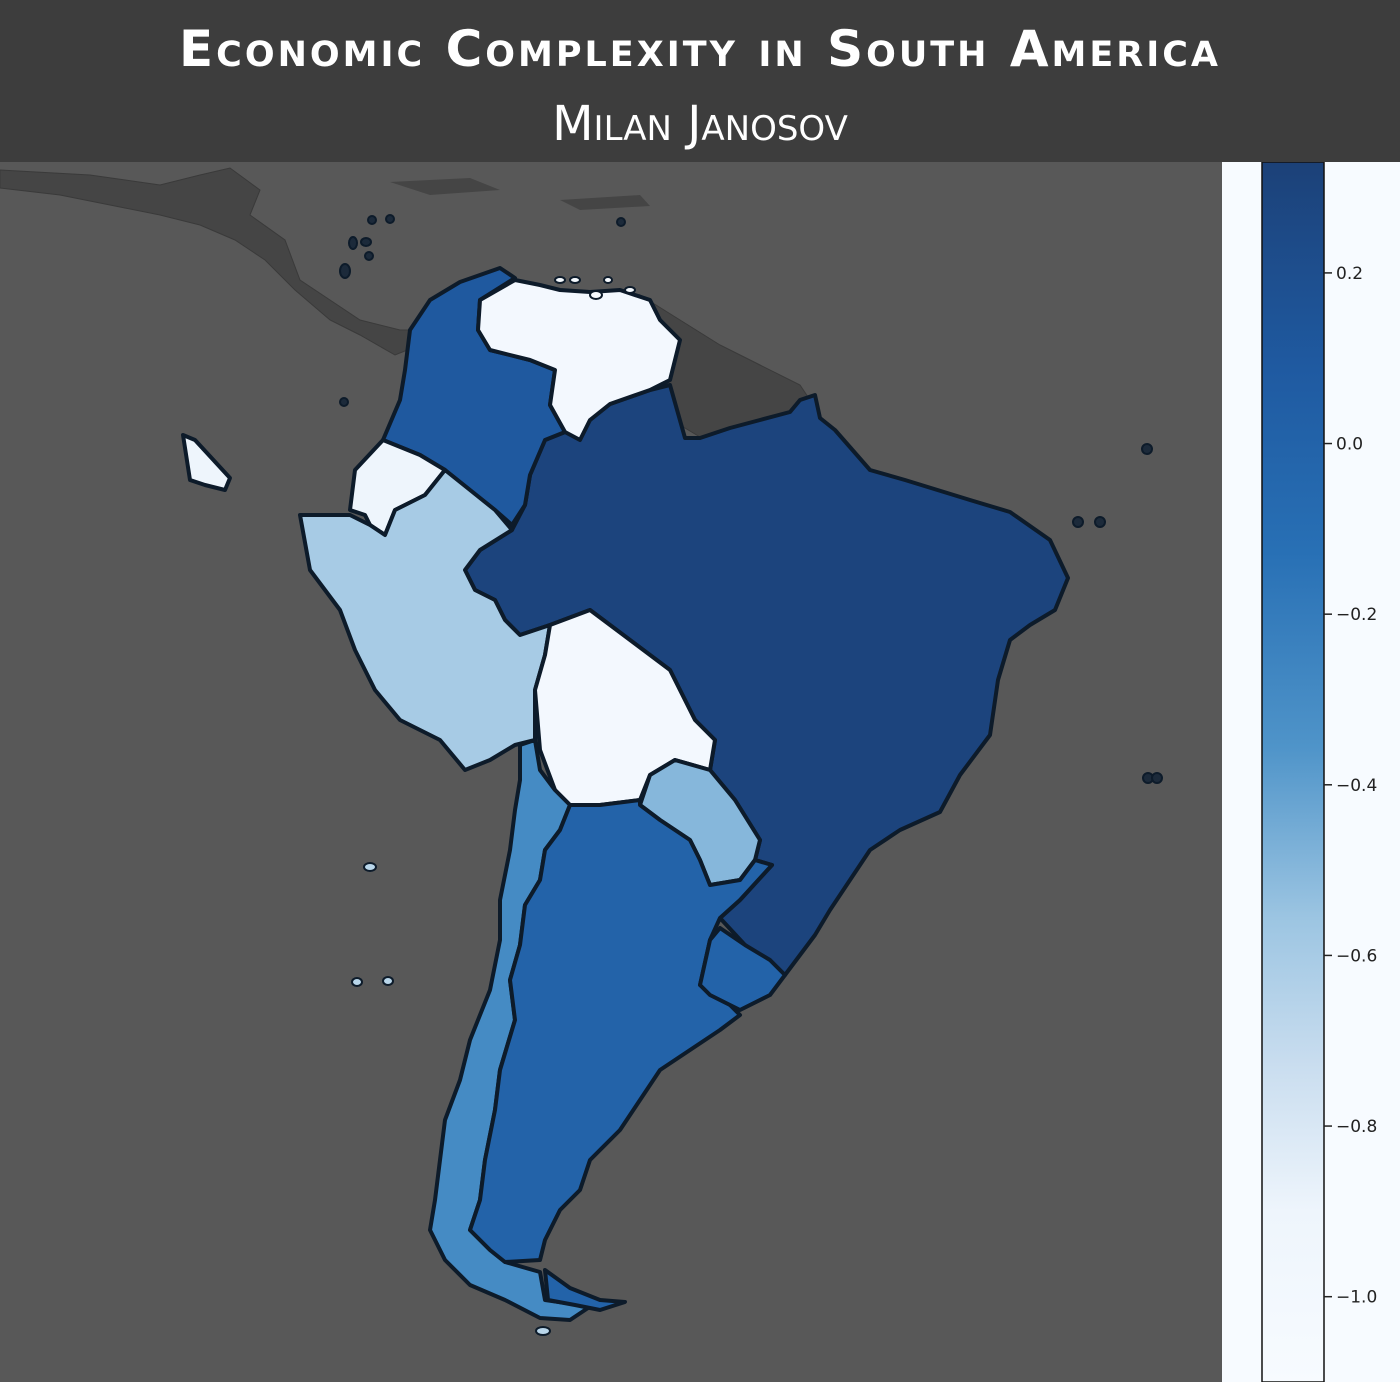 The image size is (1400, 1382). I want to click on region-uruguay, so click(742, 969).